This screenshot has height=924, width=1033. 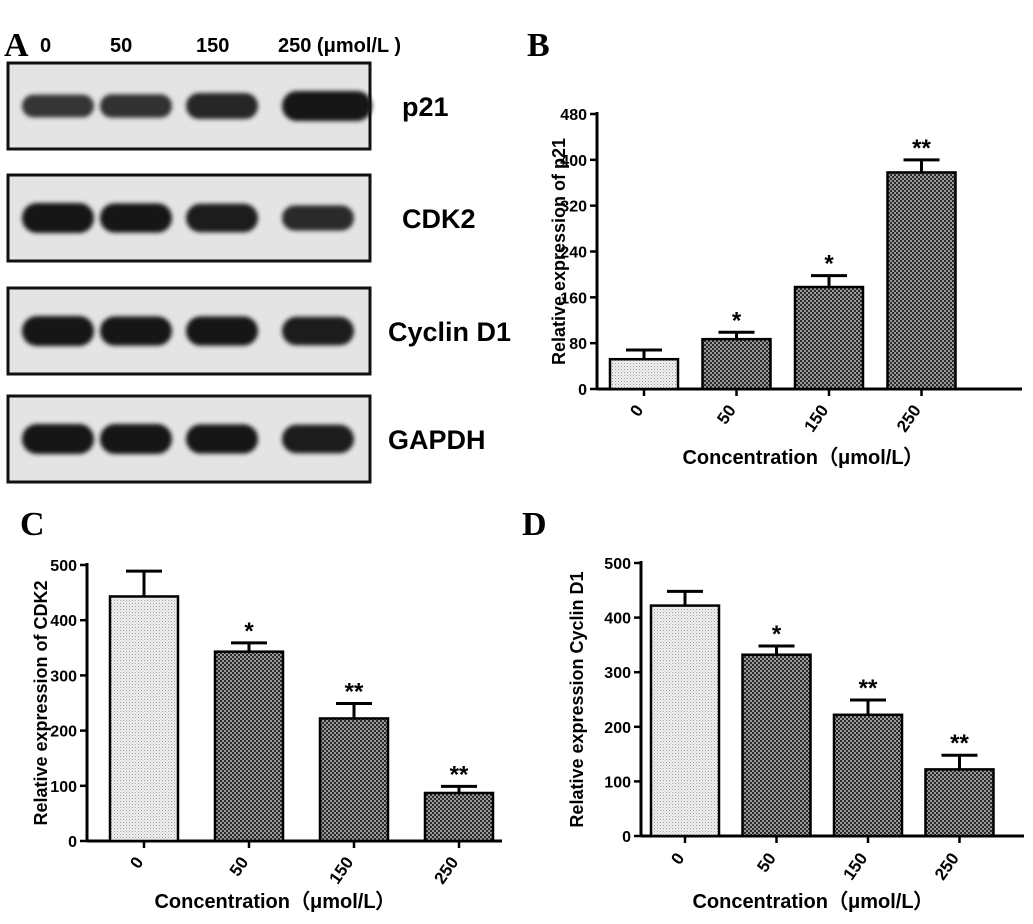 What do you see at coordinates (534, 524) in the screenshot?
I see `panel-letter: D` at bounding box center [534, 524].